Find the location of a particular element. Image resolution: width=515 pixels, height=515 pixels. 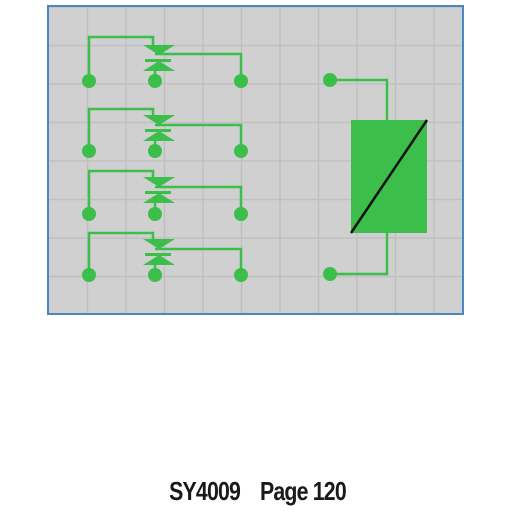

product-code: SY4009 is located at coordinates (205, 491).